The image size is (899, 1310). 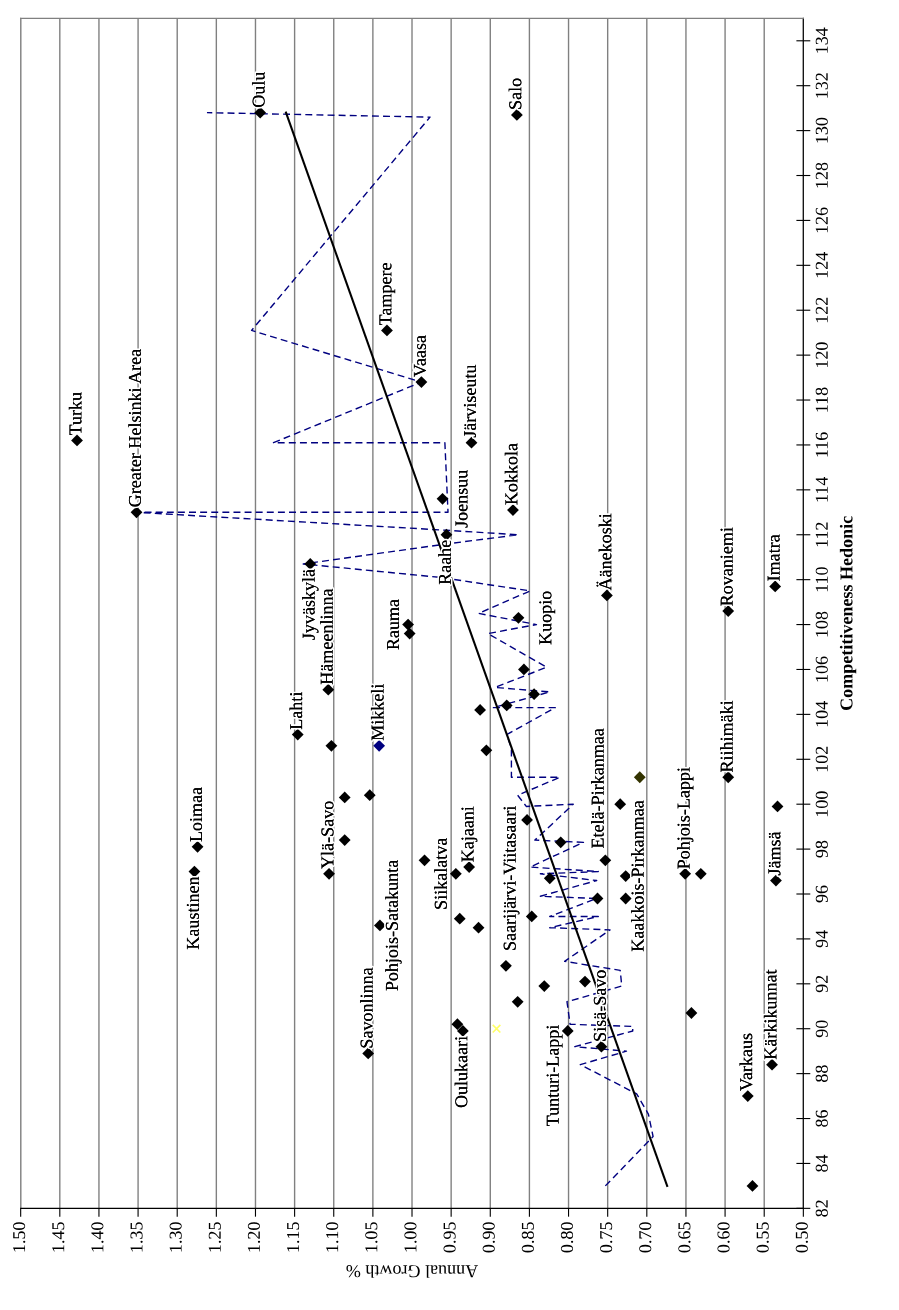 What do you see at coordinates (258, 89) in the screenshot?
I see `annotation: Oulu` at bounding box center [258, 89].